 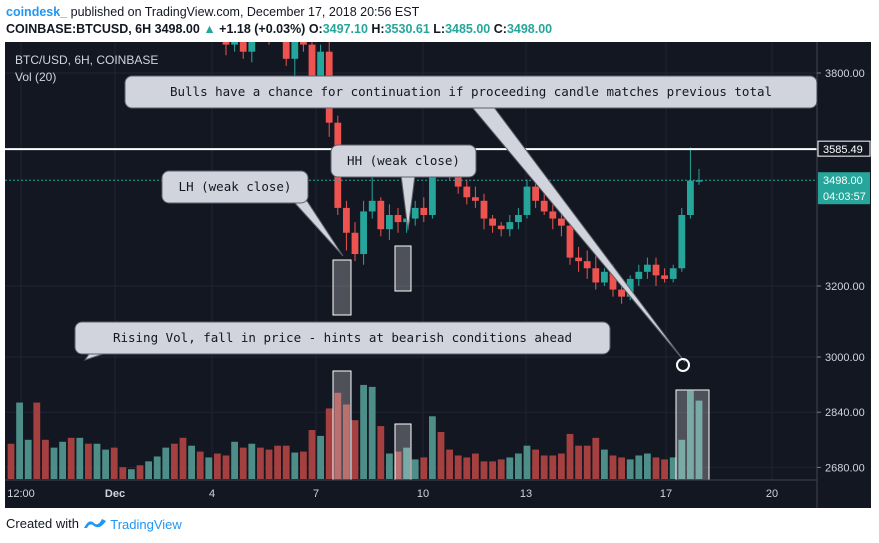 What do you see at coordinates (378, 29) in the screenshot?
I see `high-label: H:` at bounding box center [378, 29].